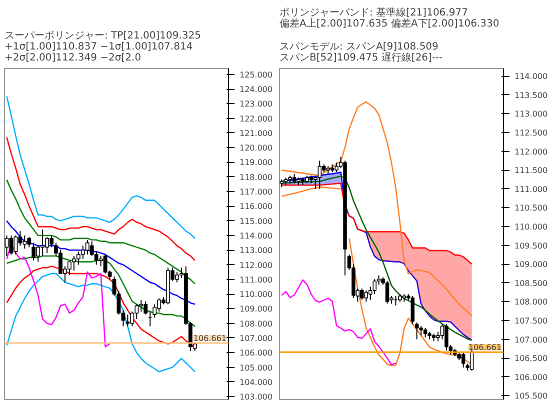 This screenshot has height=403, width=550. Describe the element at coordinates (256, 133) in the screenshot. I see `y-tick-label: 121.000` at that location.